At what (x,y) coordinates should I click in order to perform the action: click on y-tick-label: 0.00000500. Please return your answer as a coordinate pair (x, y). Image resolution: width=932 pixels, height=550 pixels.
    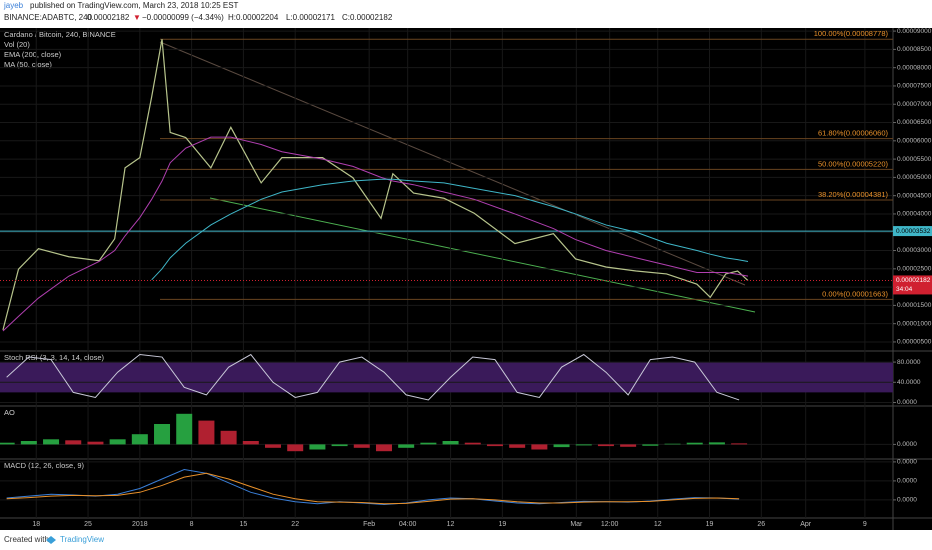
    Looking at the image, I should click on (914, 342).